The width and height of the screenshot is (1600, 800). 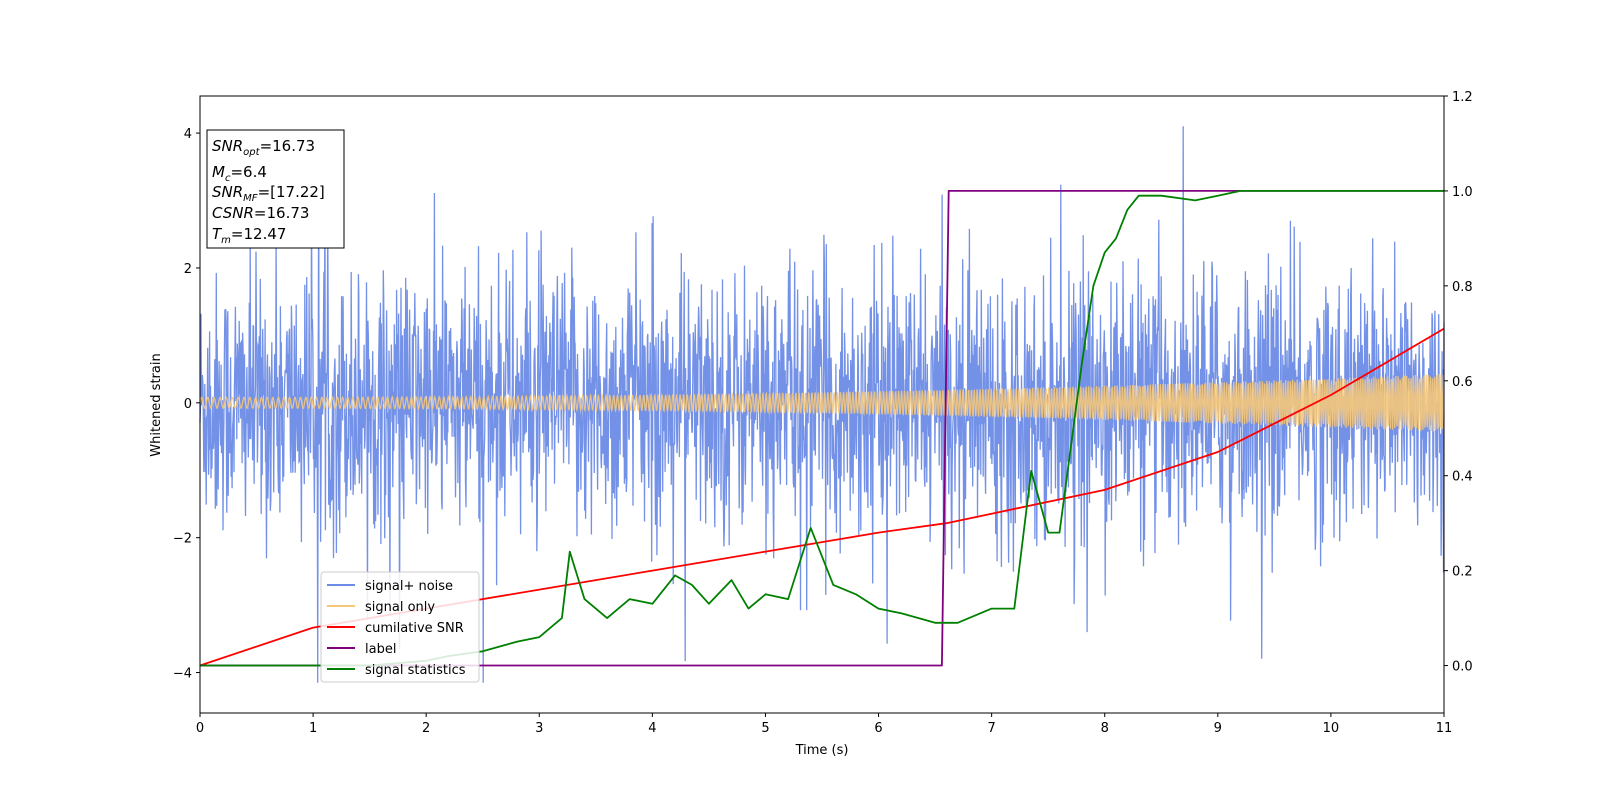 I want to click on y-left-tick-label: 0, so click(x=188, y=404).